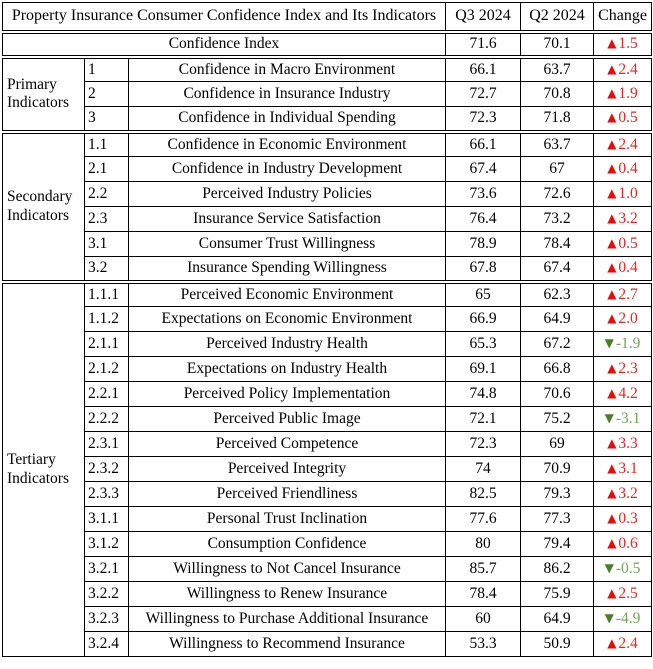 The image size is (653, 669). I want to click on q3-value: 66.9, so click(483, 319).